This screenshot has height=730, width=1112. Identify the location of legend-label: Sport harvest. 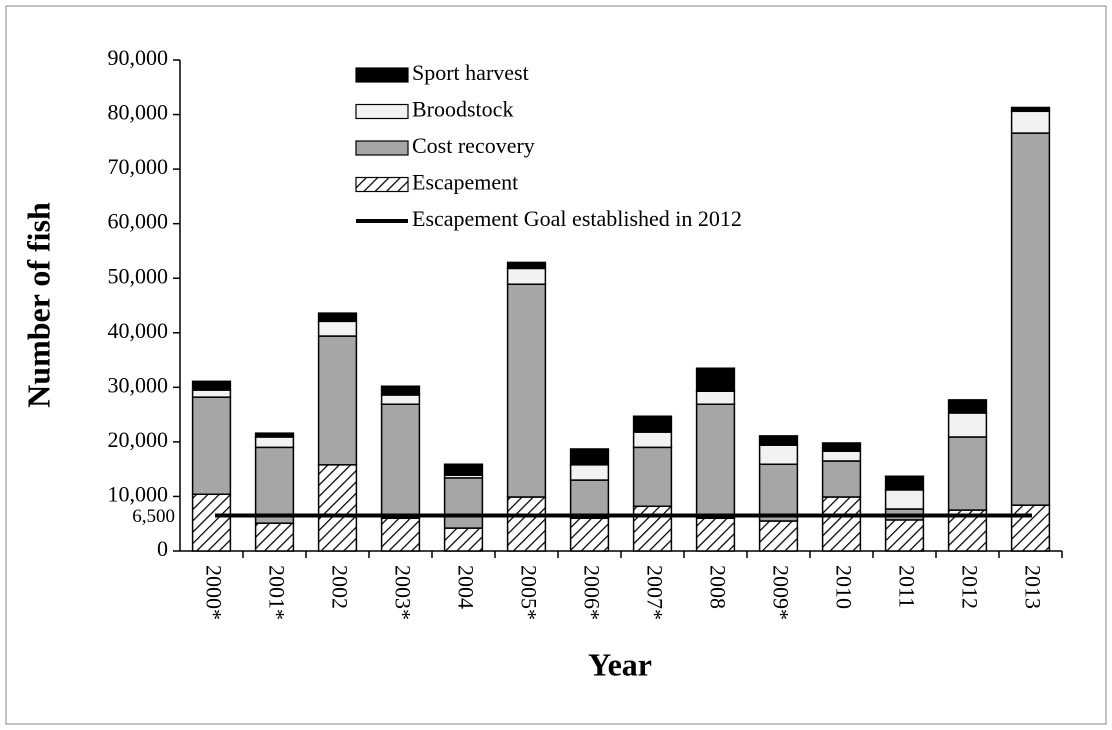
(470, 72).